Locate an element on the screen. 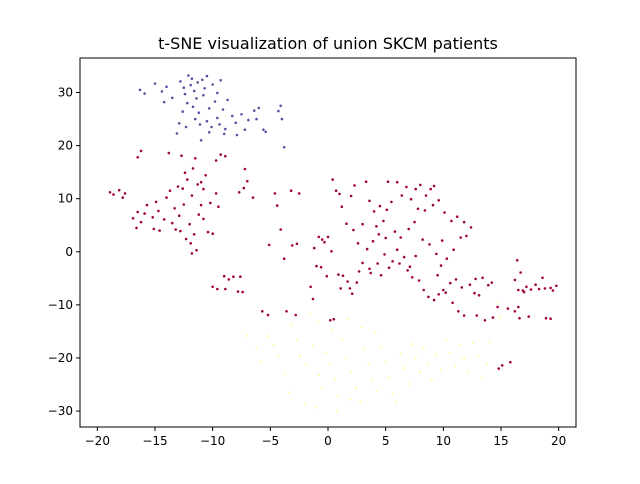 This screenshot has width=640, height=484. y-tick-label: −20 is located at coordinates (60, 358).